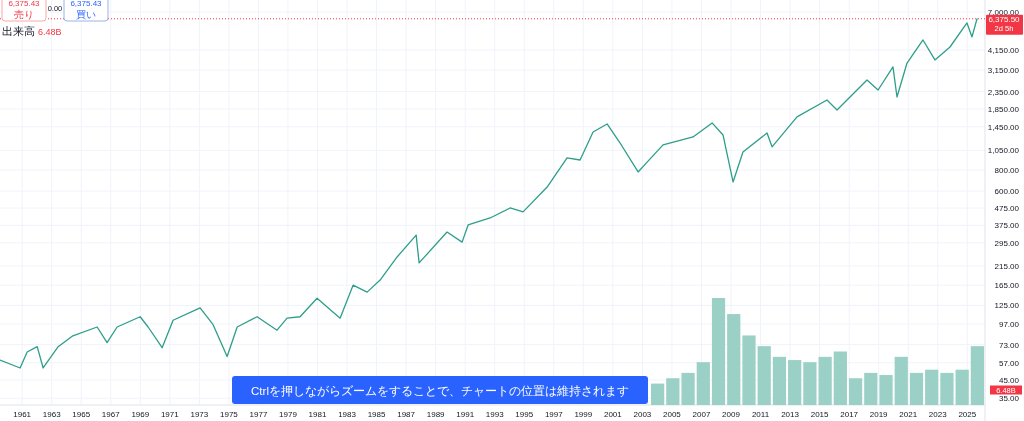 The image size is (1024, 421). I want to click on x-tick-label: 1969, so click(140, 414).